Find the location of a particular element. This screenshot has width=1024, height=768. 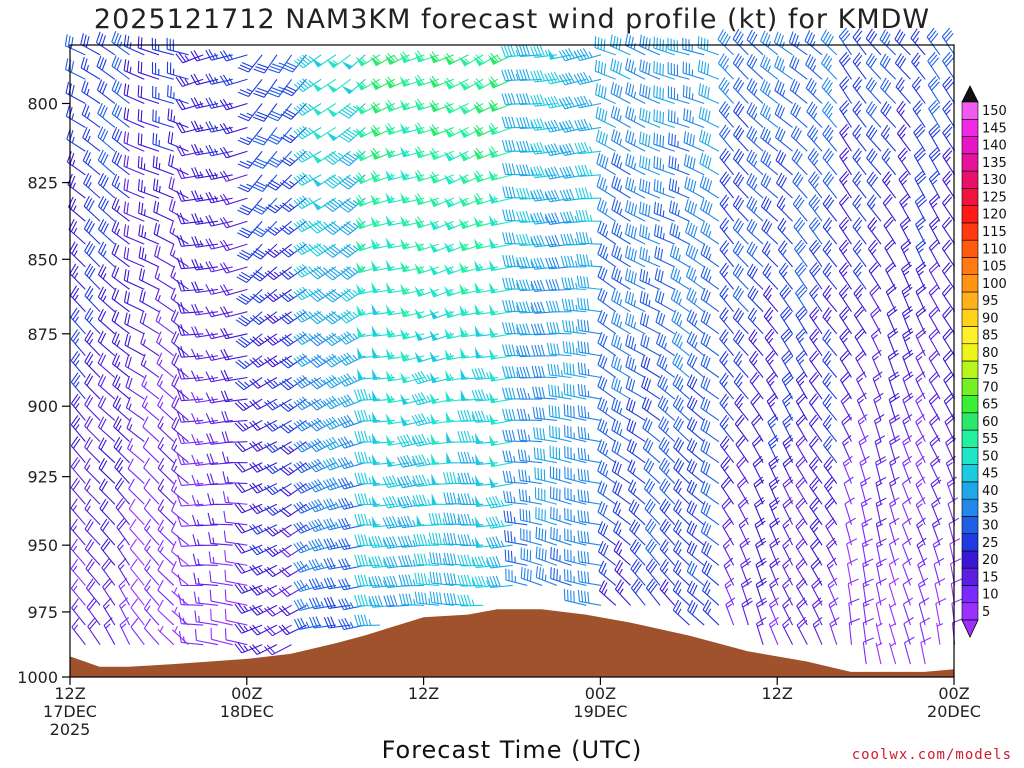

colorbar-label: 70 is located at coordinates (990, 387).